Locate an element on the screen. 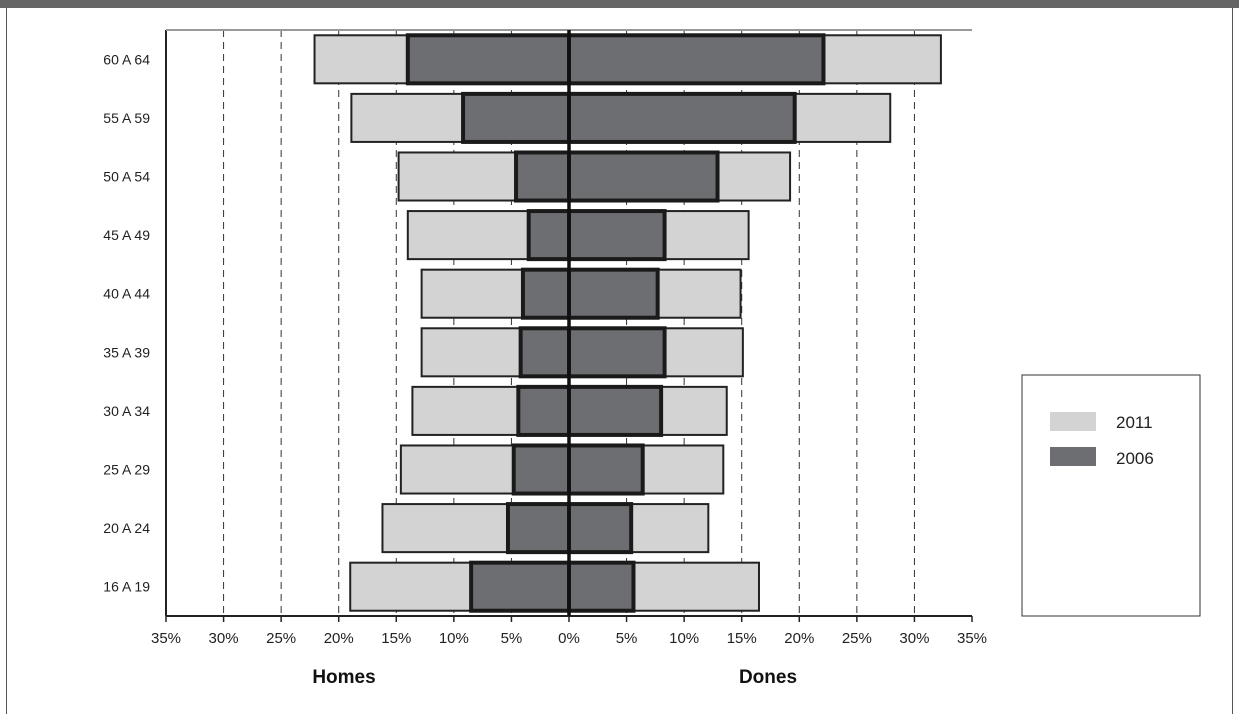  x-tick-label-3: 20% is located at coordinates (339, 638).